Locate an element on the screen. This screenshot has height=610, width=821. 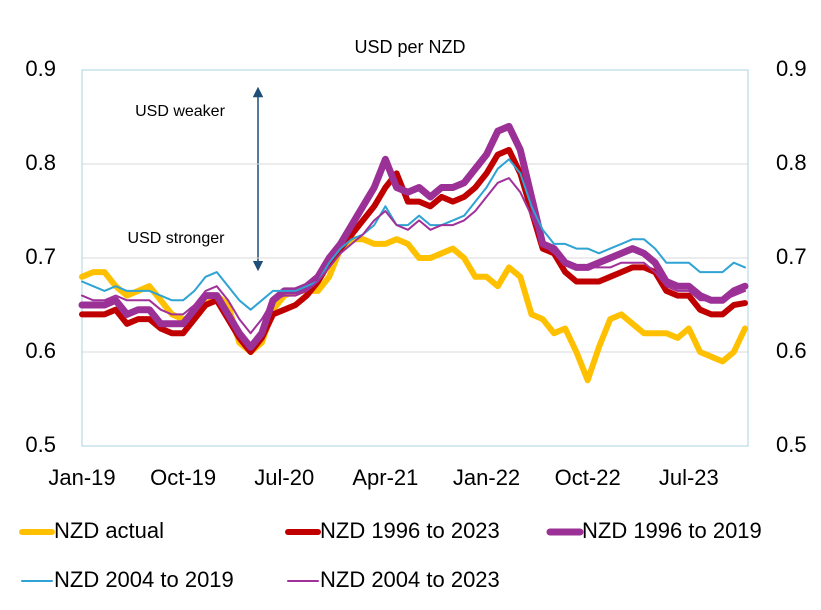
y2-tick-label: 0.6 is located at coordinates (791, 350).